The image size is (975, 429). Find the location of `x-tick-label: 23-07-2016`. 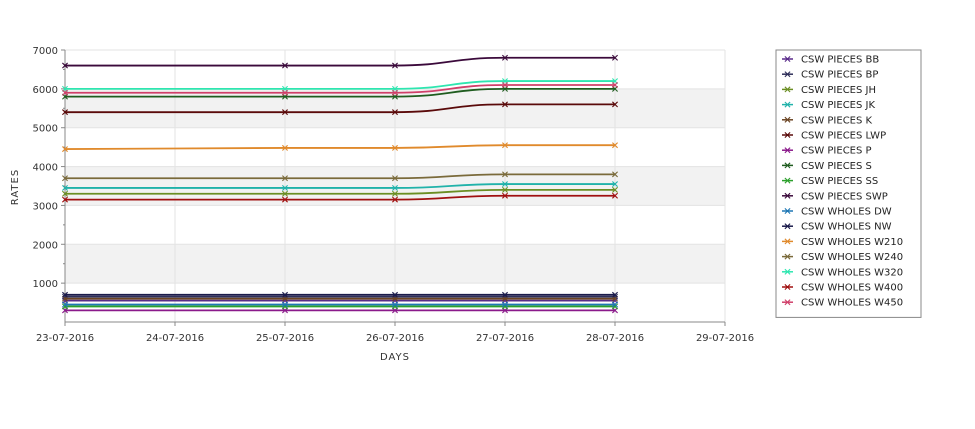

x-tick-label: 23-07-2016 is located at coordinates (65, 338).